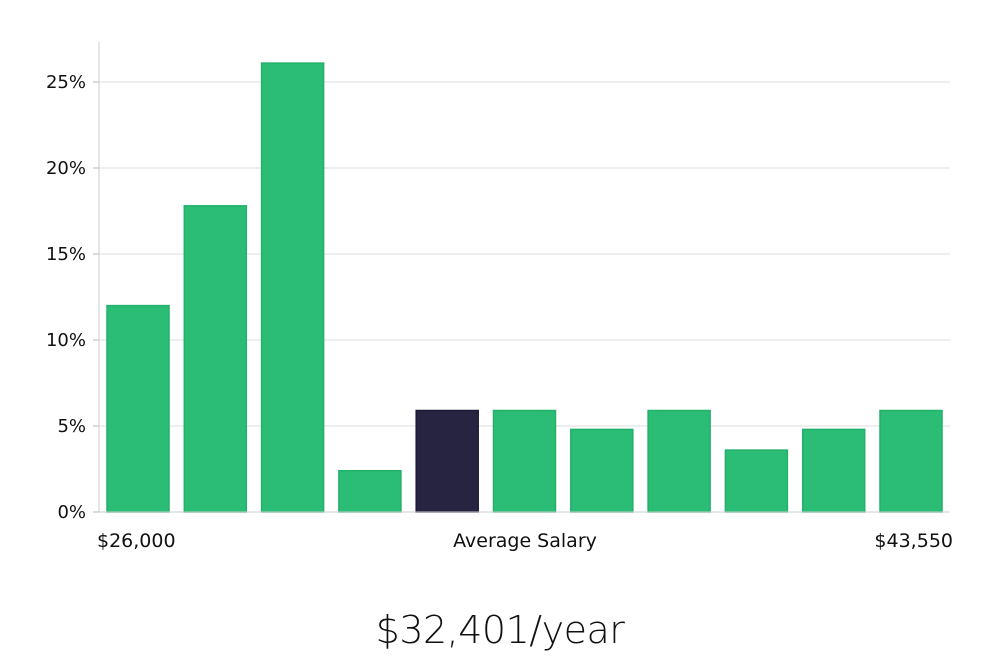  What do you see at coordinates (66, 82) in the screenshot?
I see `y-tick-label: 25%` at bounding box center [66, 82].